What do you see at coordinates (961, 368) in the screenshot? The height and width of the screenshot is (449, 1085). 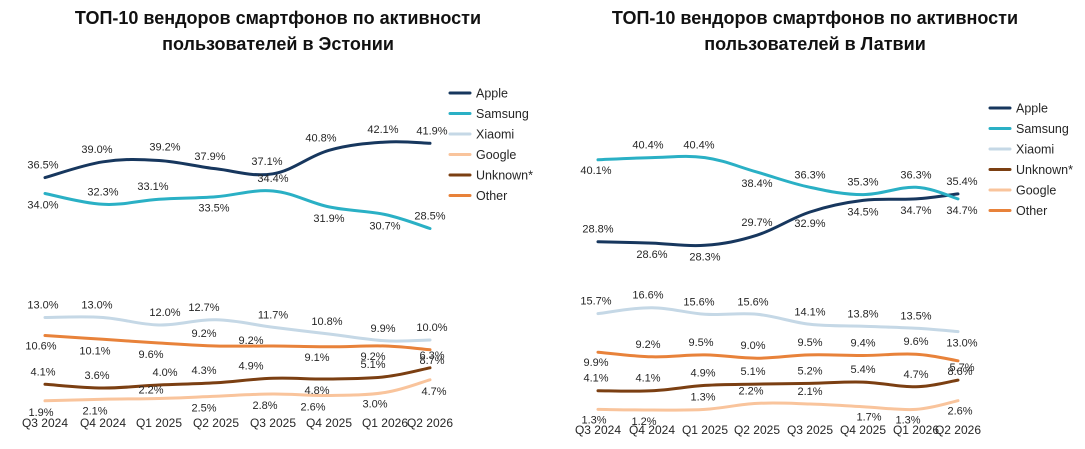 I see `data-label-unknown: 5.7%` at bounding box center [961, 368].